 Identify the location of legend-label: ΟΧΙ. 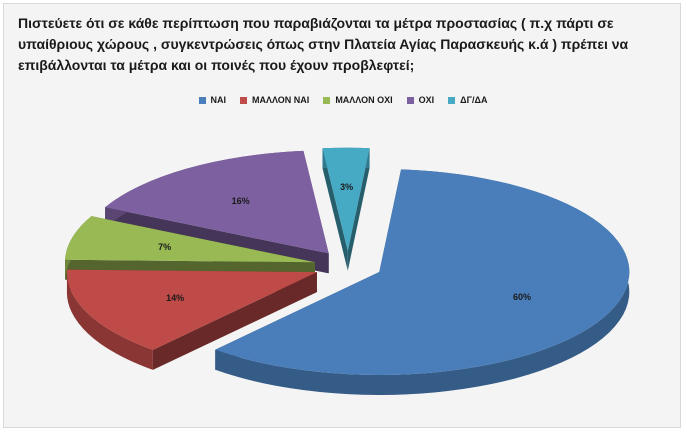
(426, 100).